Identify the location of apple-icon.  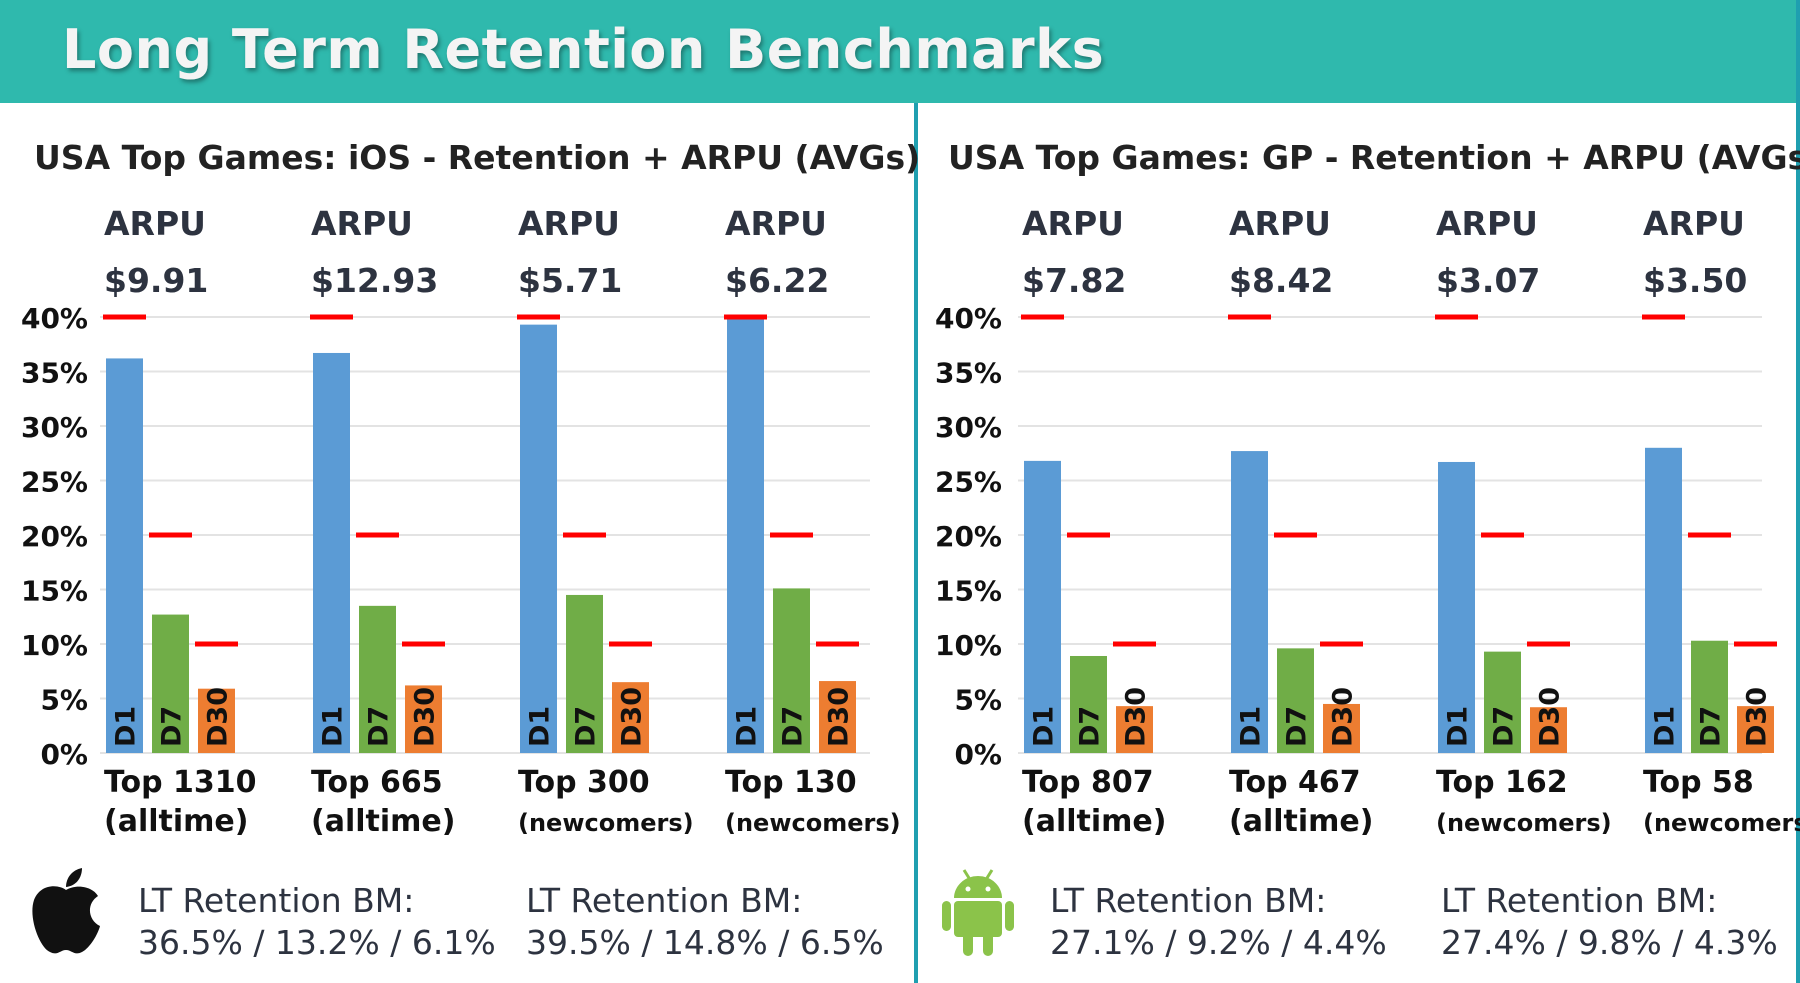
(66, 911).